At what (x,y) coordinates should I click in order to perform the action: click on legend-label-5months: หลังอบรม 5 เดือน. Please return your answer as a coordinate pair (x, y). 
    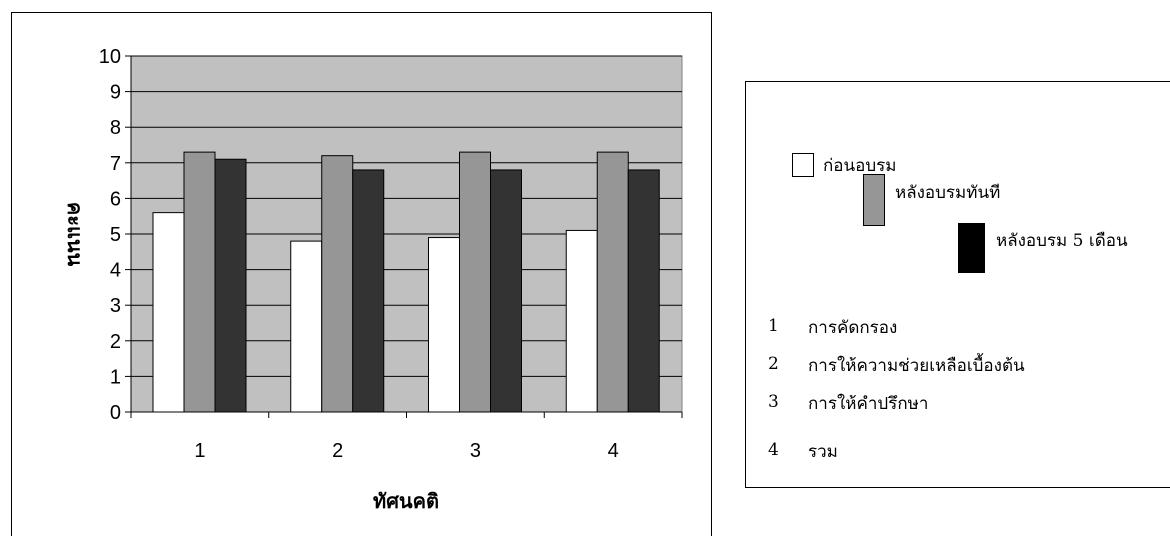
    Looking at the image, I should click on (1062, 241).